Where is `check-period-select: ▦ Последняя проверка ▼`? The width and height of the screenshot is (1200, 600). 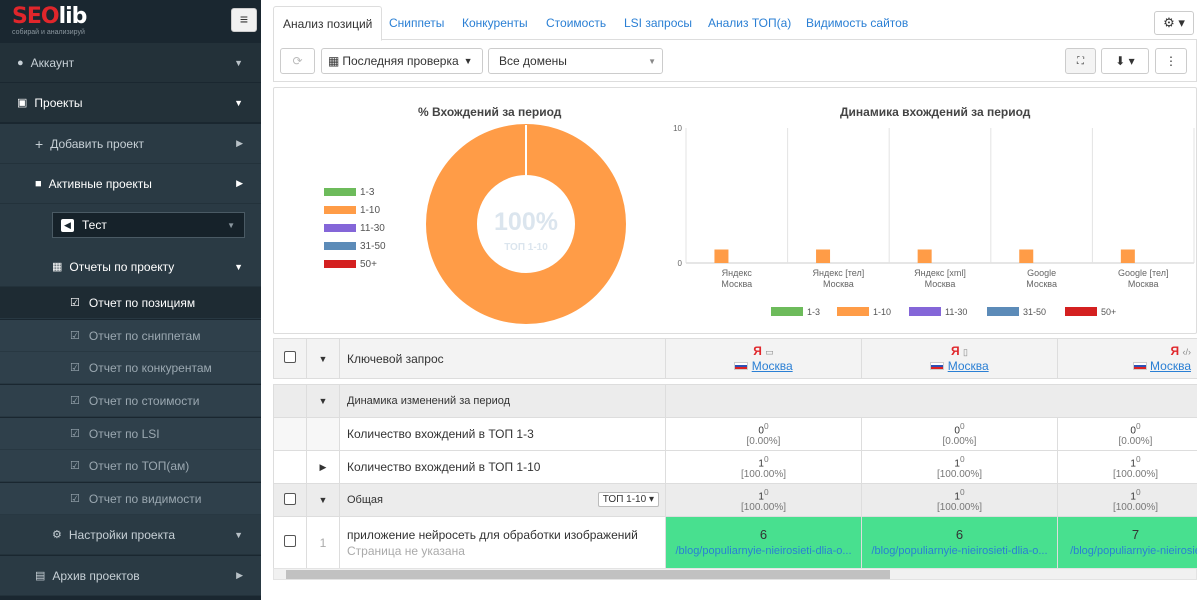 check-period-select: ▦ Последняя проверка ▼ is located at coordinates (402, 61).